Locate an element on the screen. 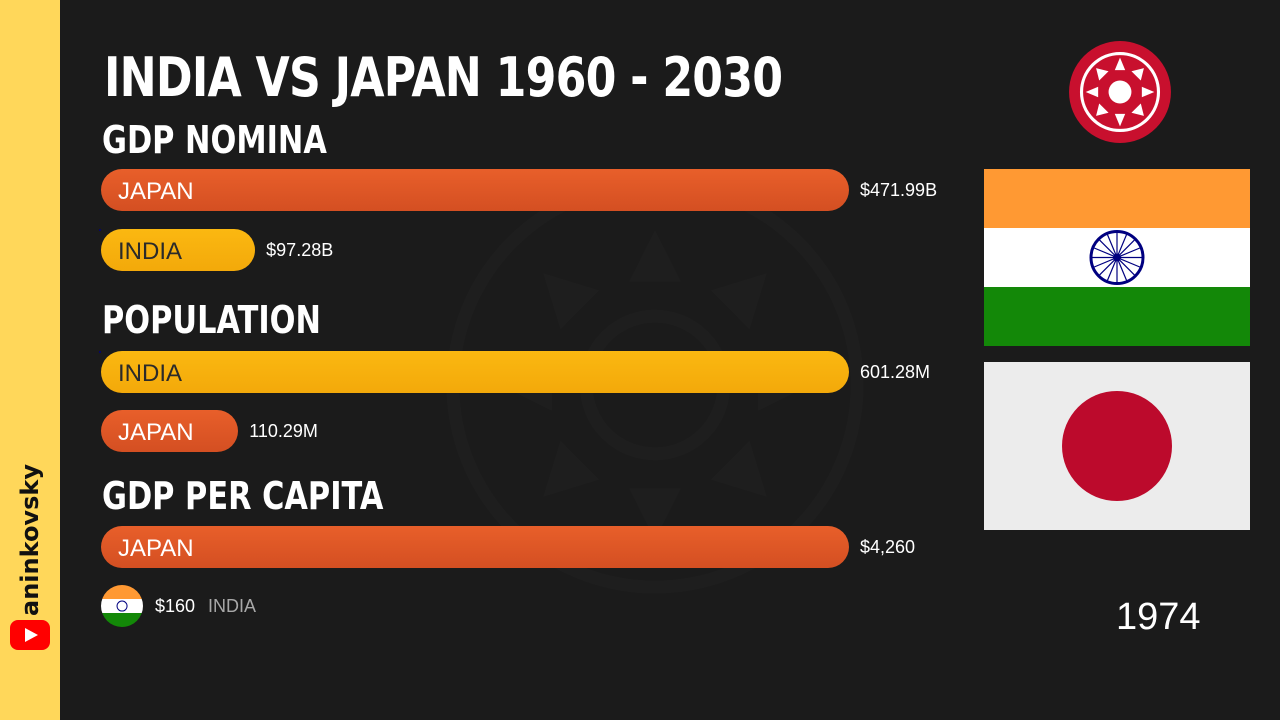  japan-flag-disc is located at coordinates (1117, 446).